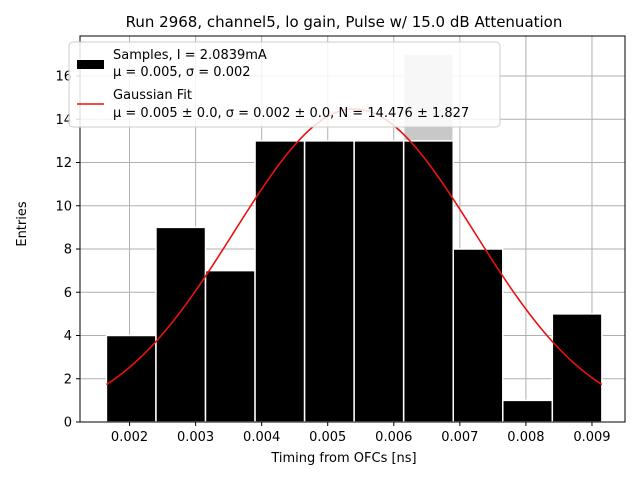 The height and width of the screenshot is (480, 640). I want to click on legend-samples-line1: Samples, I = 2.0839mA, so click(190, 55).